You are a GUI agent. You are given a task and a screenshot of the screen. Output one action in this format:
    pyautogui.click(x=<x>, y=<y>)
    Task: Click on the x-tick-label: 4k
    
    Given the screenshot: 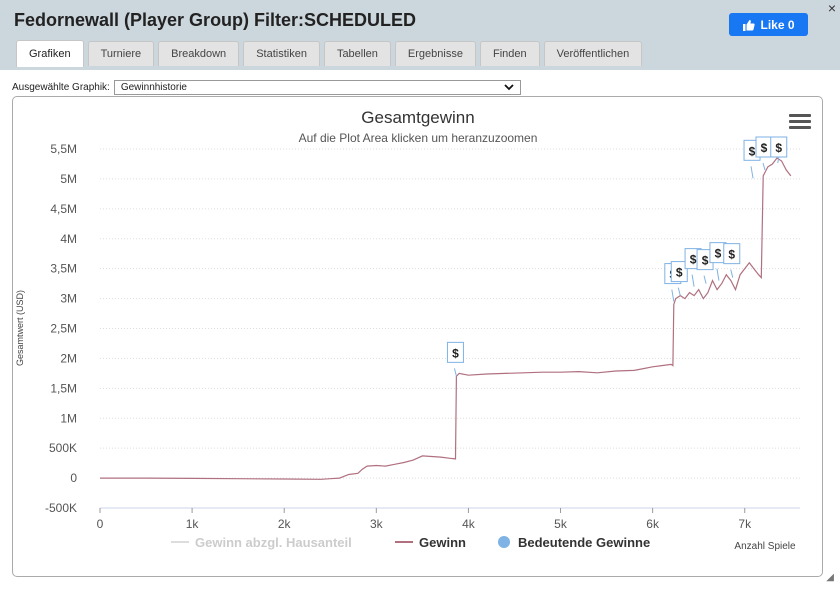 What is the action you would take?
    pyautogui.click(x=469, y=524)
    